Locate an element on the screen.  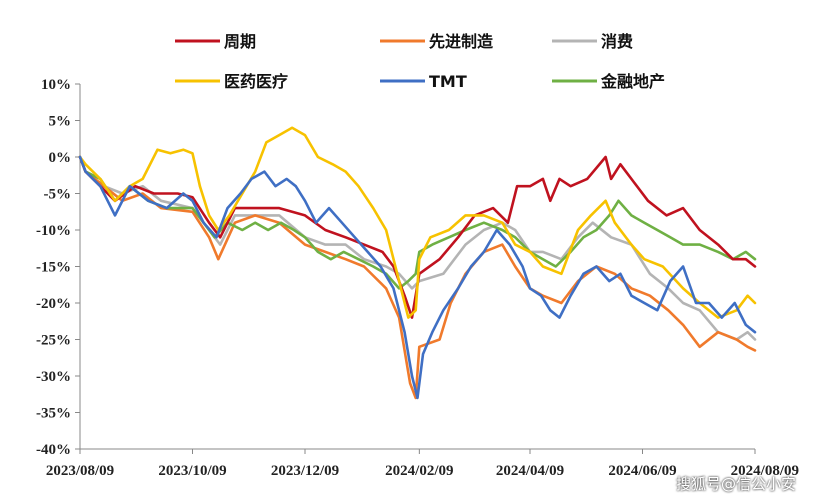
x-tick-label: 2024/06/09 is located at coordinates (642, 471).